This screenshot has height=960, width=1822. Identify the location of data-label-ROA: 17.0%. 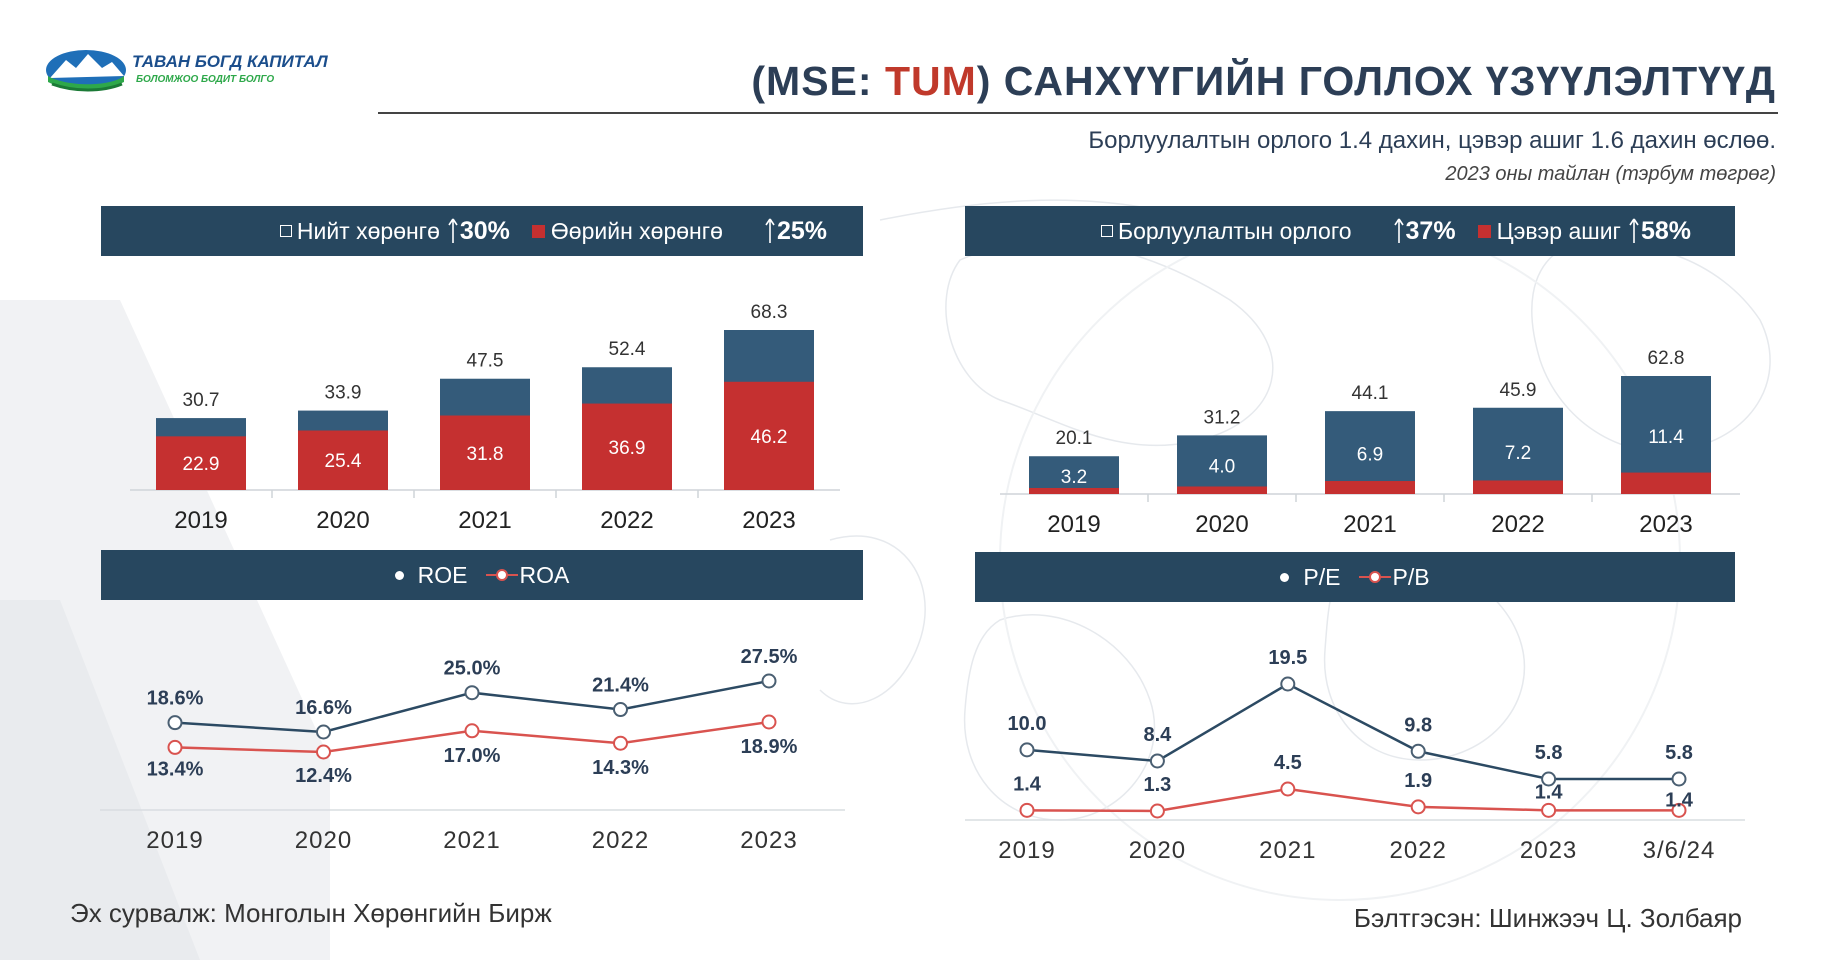
(472, 756).